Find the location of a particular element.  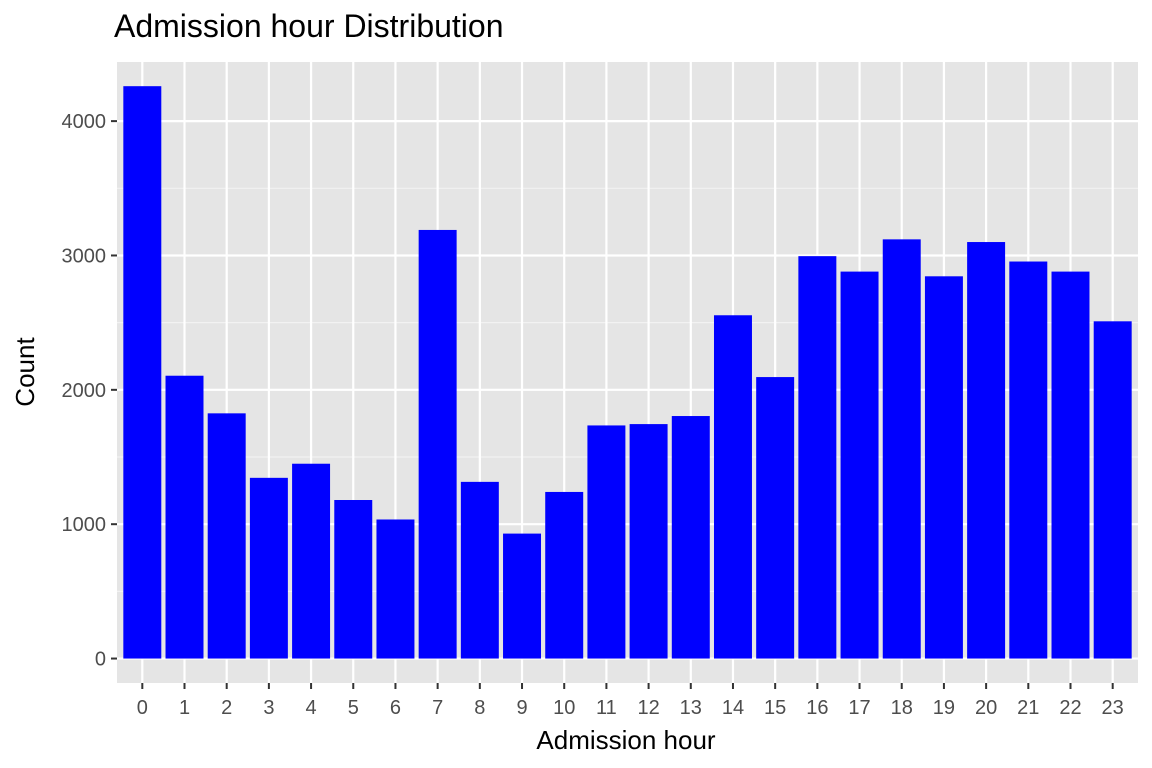

y-tick-label: 0 is located at coordinates (100, 660).